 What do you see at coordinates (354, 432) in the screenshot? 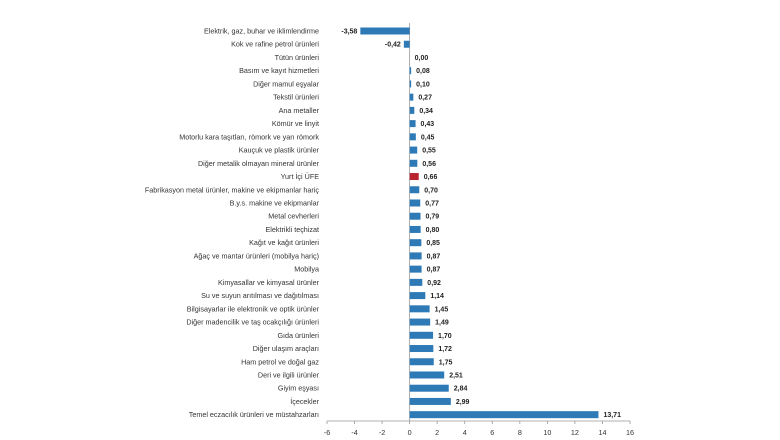
I see `x-tick-label: -4` at bounding box center [354, 432].